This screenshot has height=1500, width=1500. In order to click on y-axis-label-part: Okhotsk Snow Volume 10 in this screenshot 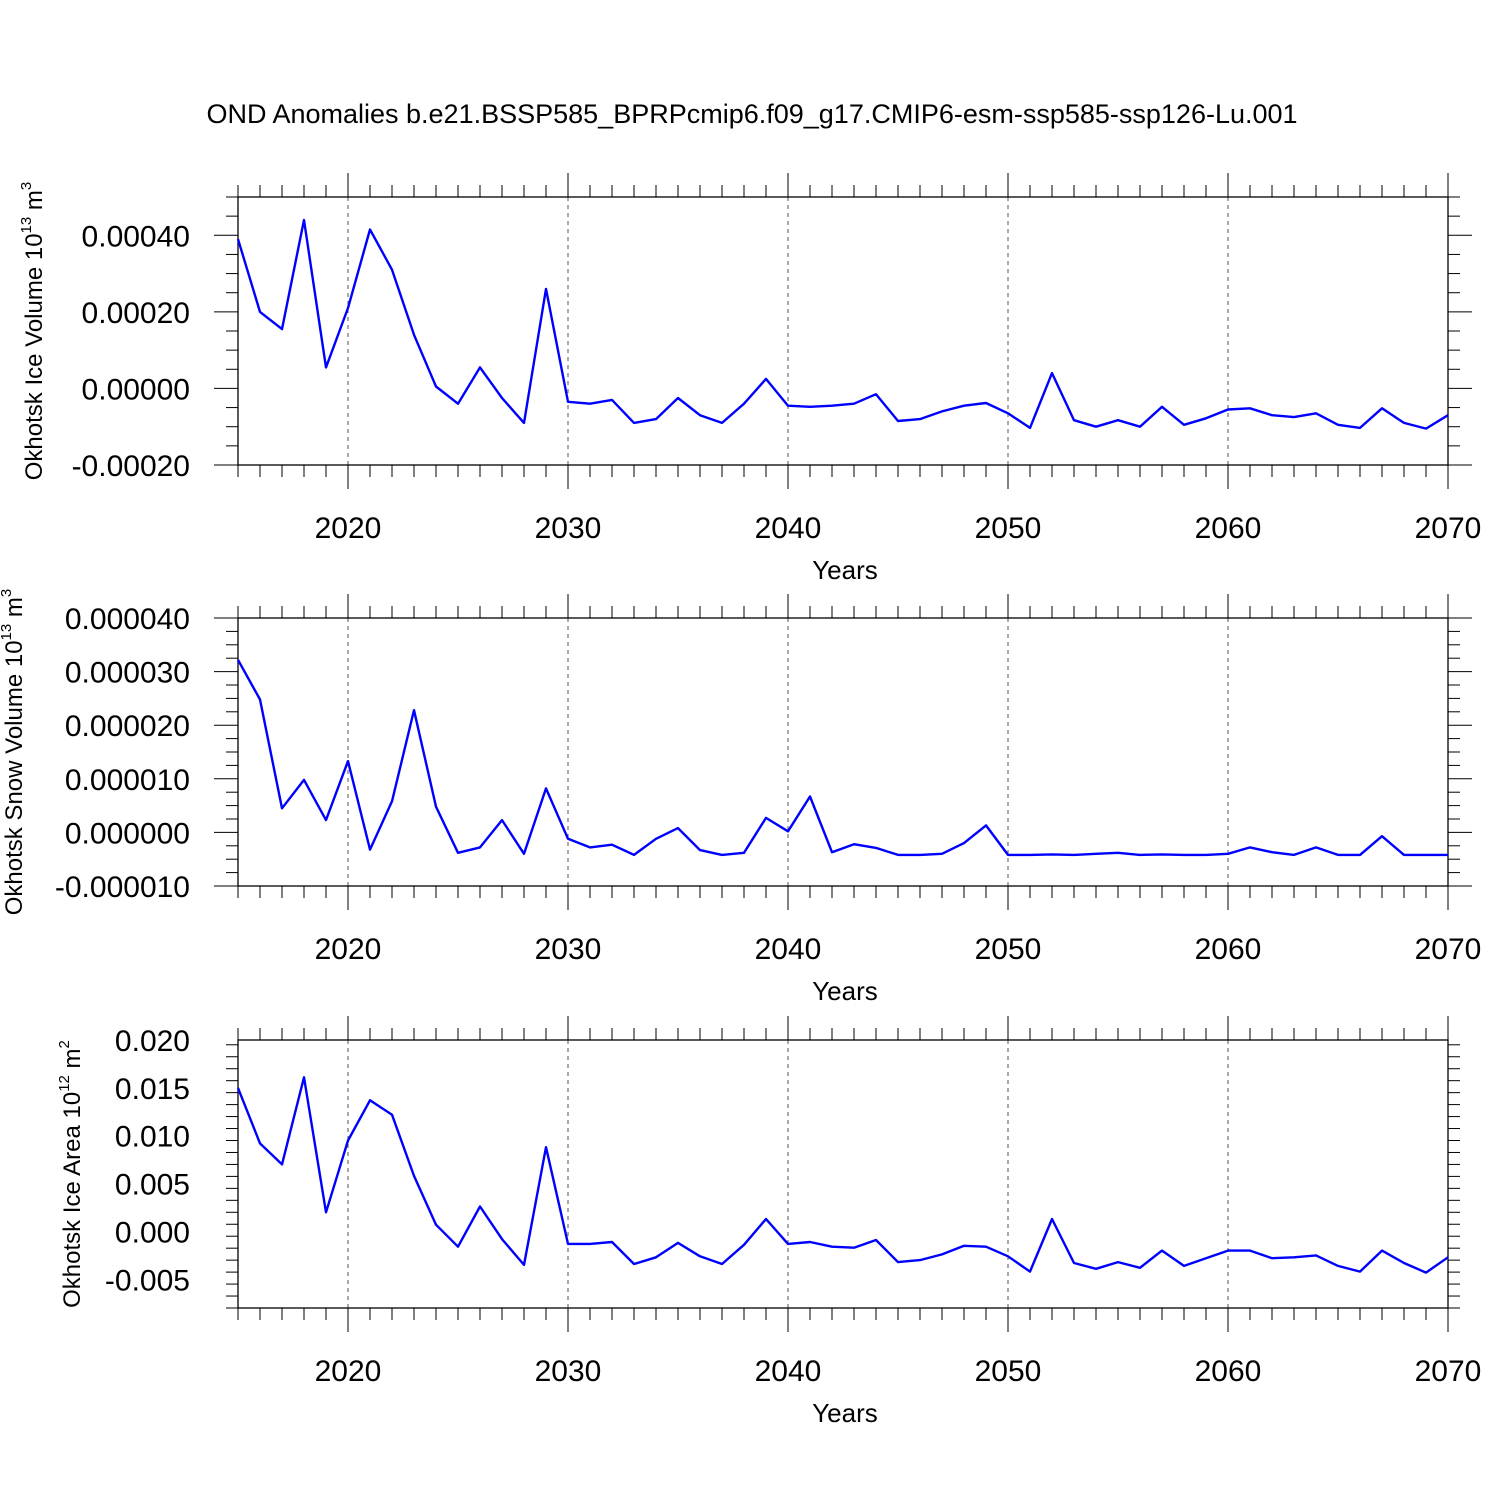, I will do `click(14, 777)`.